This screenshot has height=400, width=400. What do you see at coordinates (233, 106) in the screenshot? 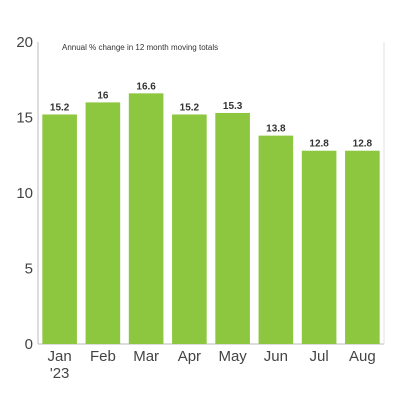
I see `data-label: 15.3` at bounding box center [233, 106].